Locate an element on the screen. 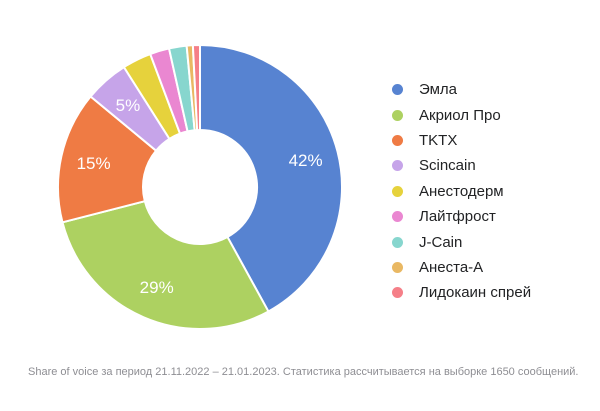 This screenshot has width=600, height=411. legend-item: Акриол Про is located at coordinates (461, 114).